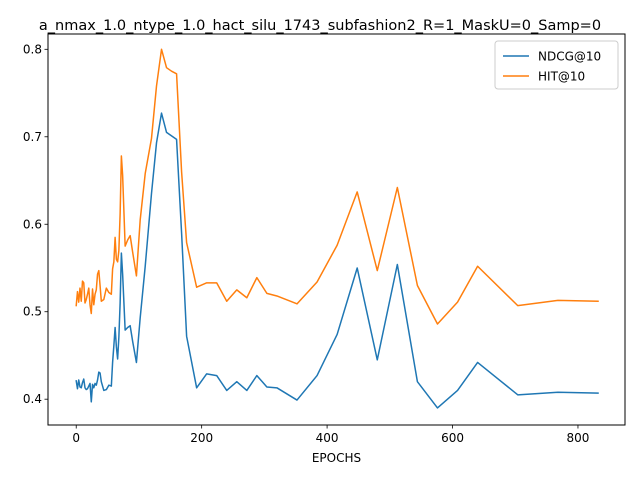 The width and height of the screenshot is (640, 485). I want to click on legend-label: HIT@10, so click(561, 77).